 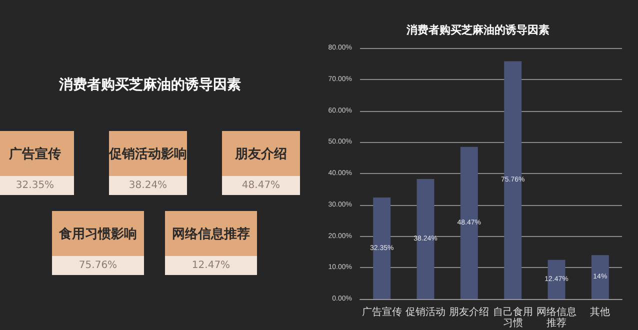 What do you see at coordinates (382, 312) in the screenshot?
I see `x-tick-label: 广告宣传` at bounding box center [382, 312].